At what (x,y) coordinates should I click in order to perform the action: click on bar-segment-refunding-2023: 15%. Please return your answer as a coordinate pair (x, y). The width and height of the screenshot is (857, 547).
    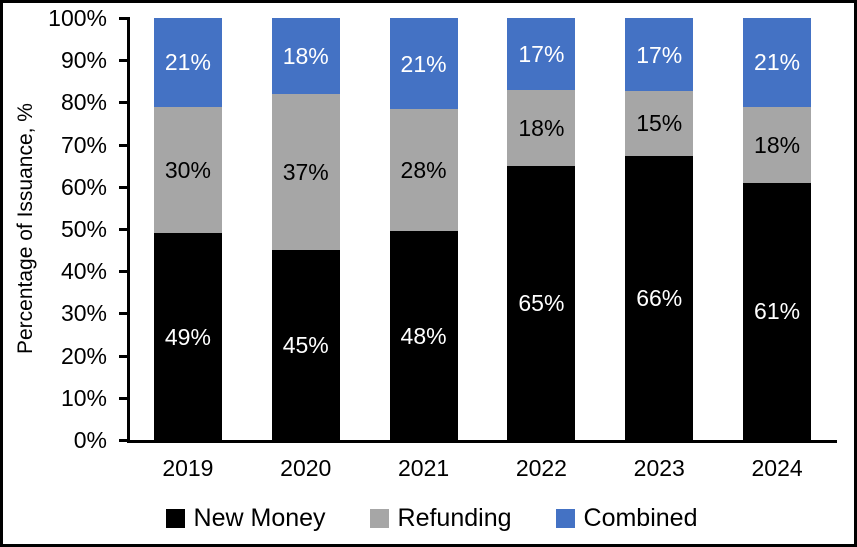
    Looking at the image, I should click on (659, 123).